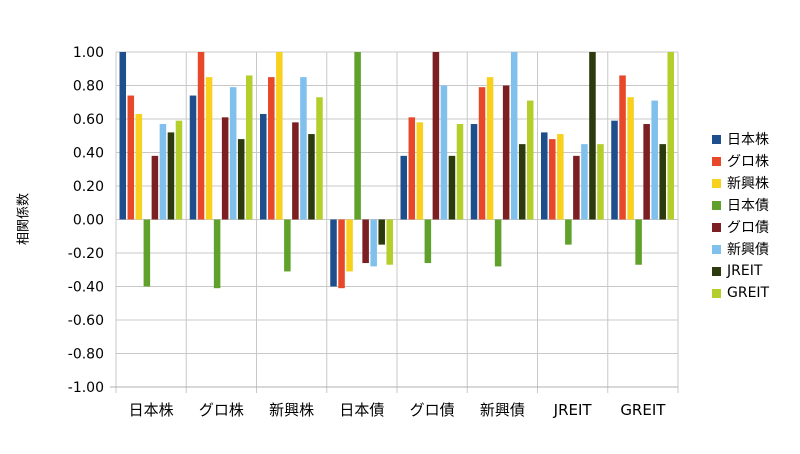 The height and width of the screenshot is (454, 800). I want to click on legend-item: グロ債, so click(755, 227).